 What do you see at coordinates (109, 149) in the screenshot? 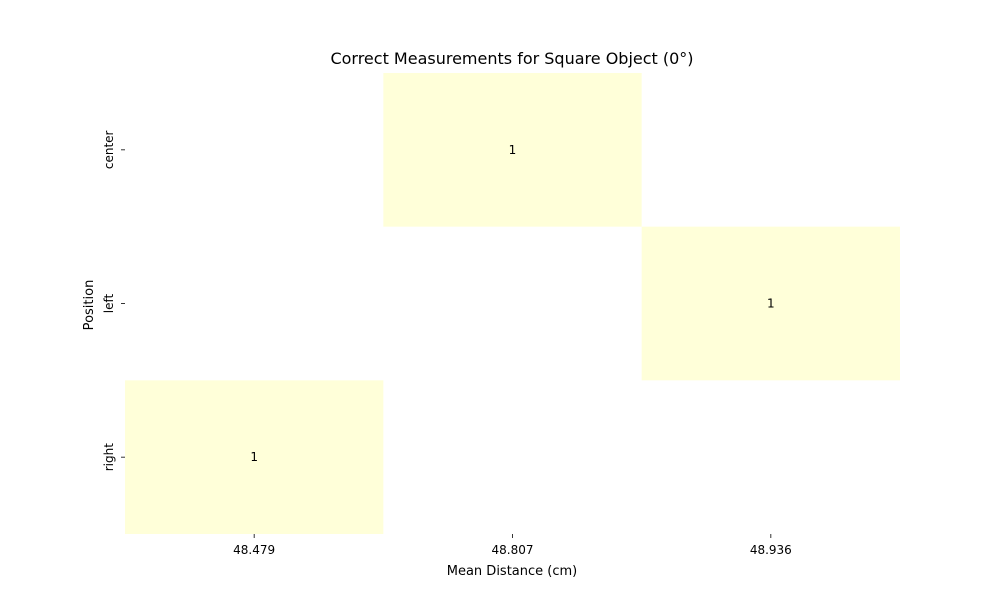
I see `y-tick-label: center` at bounding box center [109, 149].